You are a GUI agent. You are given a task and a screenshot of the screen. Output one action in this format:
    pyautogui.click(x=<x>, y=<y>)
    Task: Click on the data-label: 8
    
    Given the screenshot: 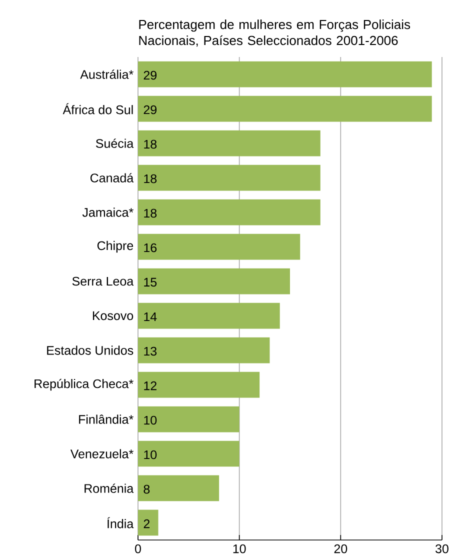 What is the action you would take?
    pyautogui.click(x=147, y=489)
    